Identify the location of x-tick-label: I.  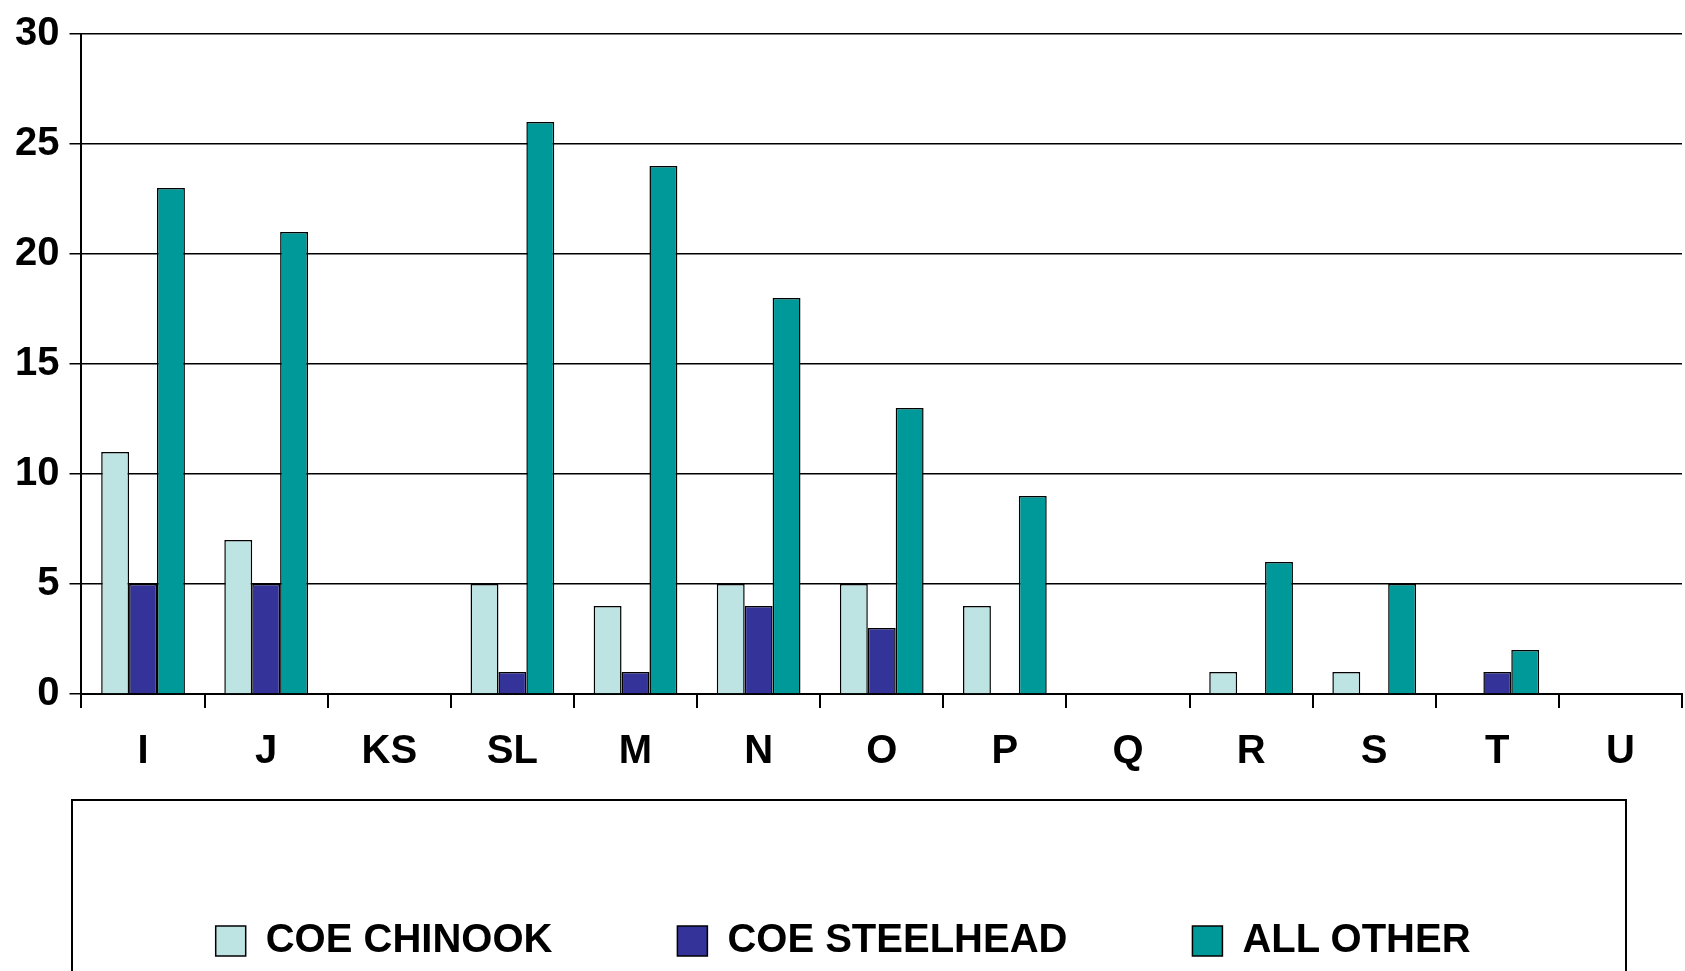
(143, 749).